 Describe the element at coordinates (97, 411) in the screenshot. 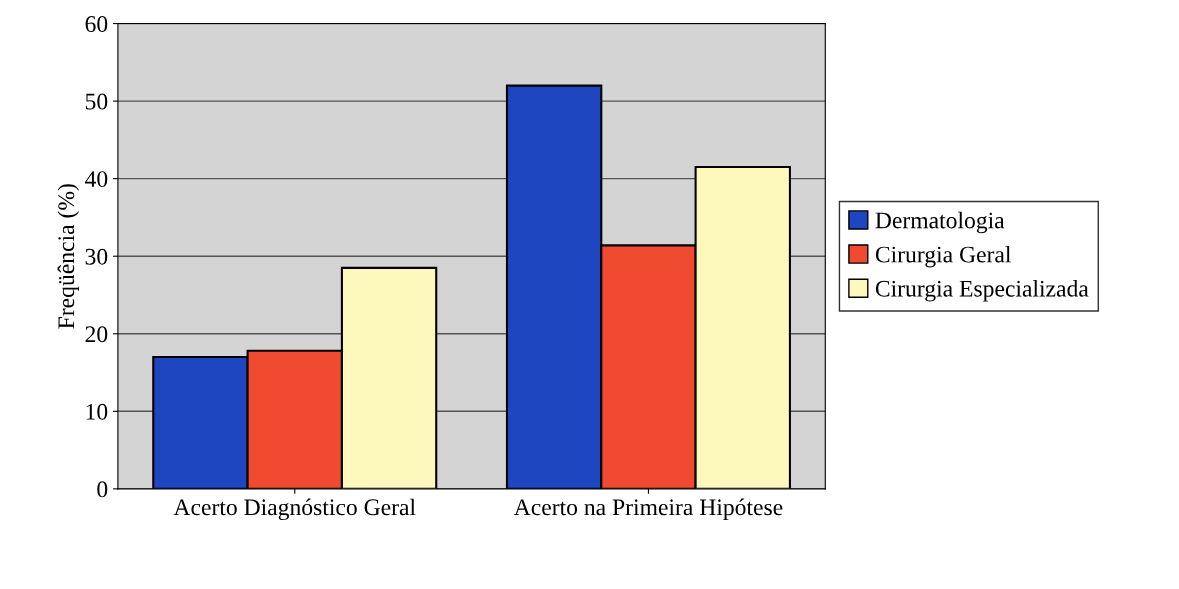

I see `y-tick-label: 10` at that location.